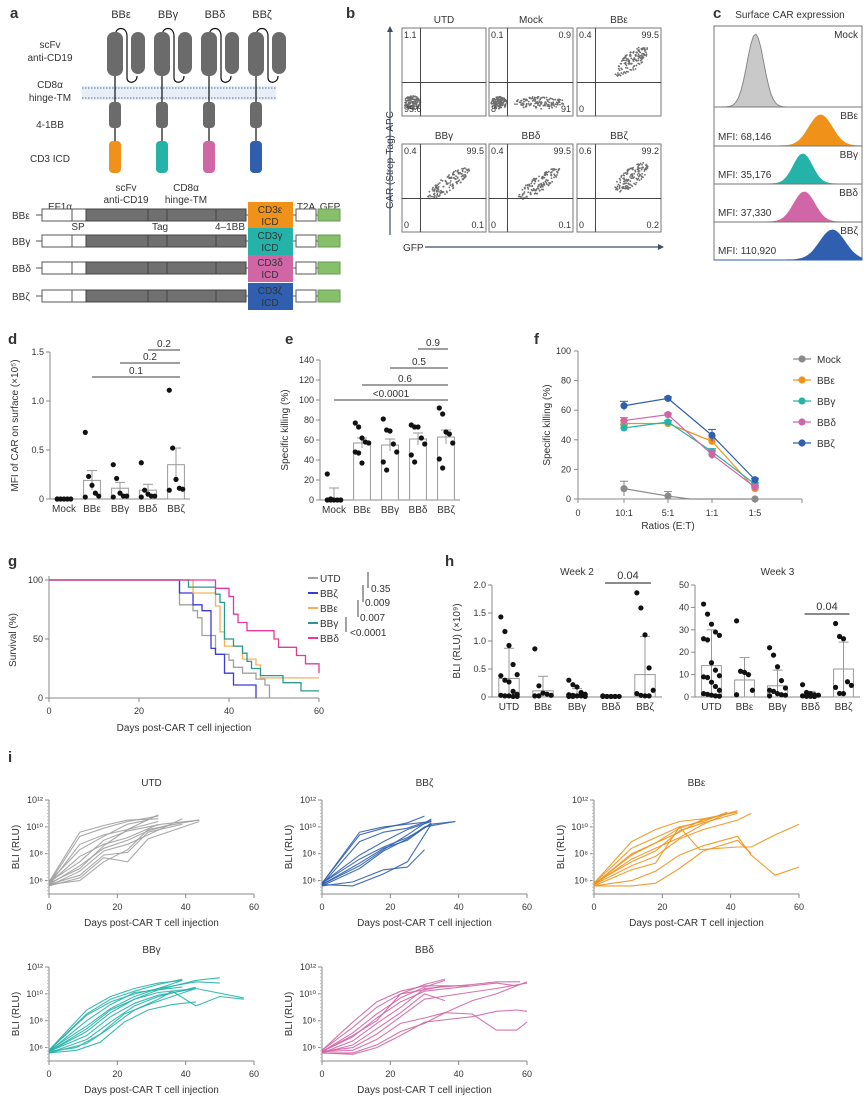 The width and height of the screenshot is (868, 1099). Describe the element at coordinates (186, 907) in the screenshot. I see `x-tick-label: 40` at that location.